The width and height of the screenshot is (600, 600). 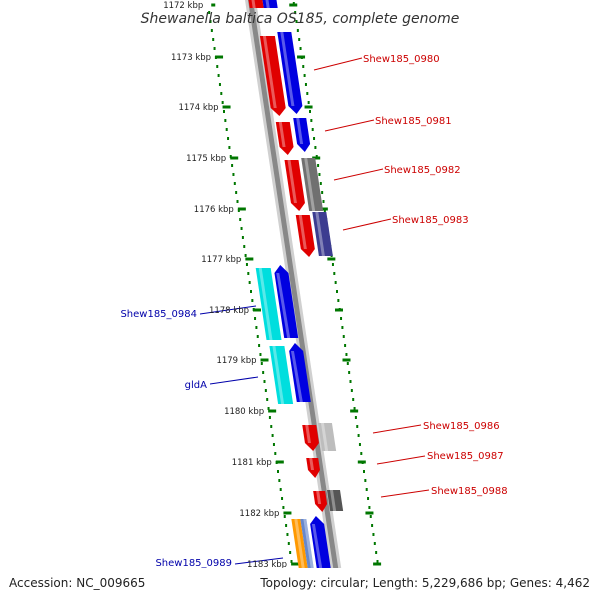 I want to click on gene-glda-blue, so click(x=300, y=372).